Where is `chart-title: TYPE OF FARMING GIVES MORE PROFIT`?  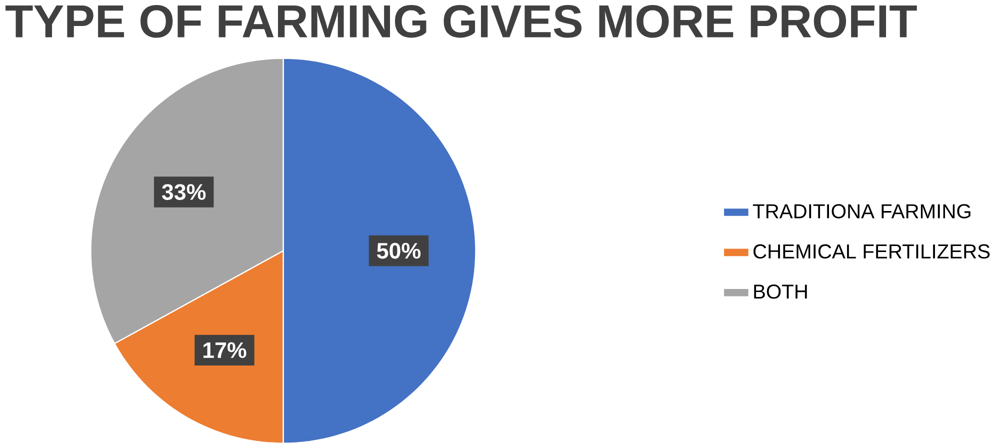 chart-title: TYPE OF FARMING GIVES MORE PROFIT is located at coordinates (461, 21).